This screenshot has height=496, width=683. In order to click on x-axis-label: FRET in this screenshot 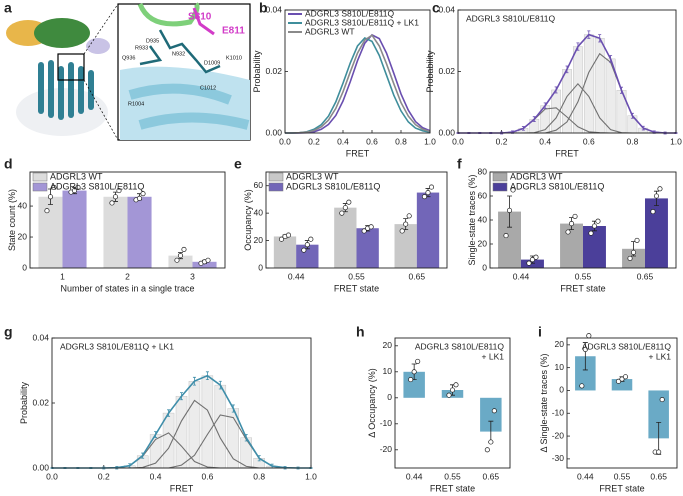, I will do `click(358, 153)`.